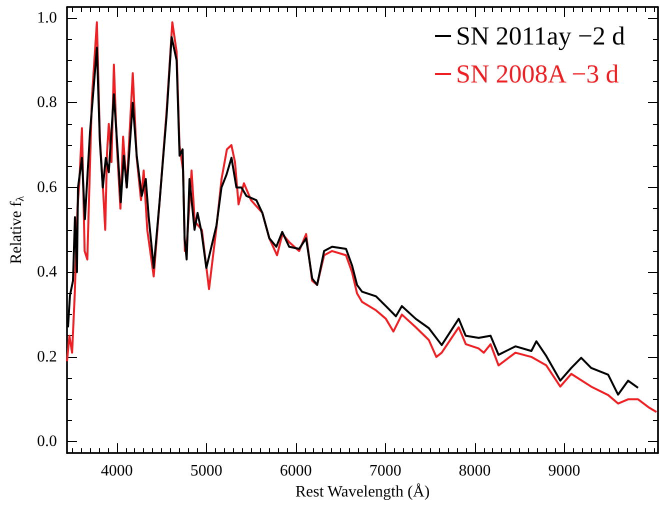 Image resolution: width=660 pixels, height=505 pixels. What do you see at coordinates (47, 272) in the screenshot?
I see `y-tick-label: 0.4` at bounding box center [47, 272].